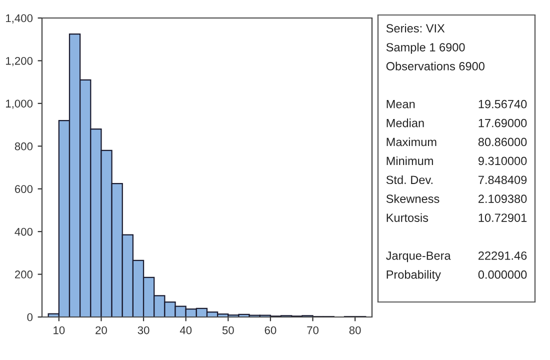 The image size is (550, 360). I want to click on text: Sample 1 6900, so click(425, 48).